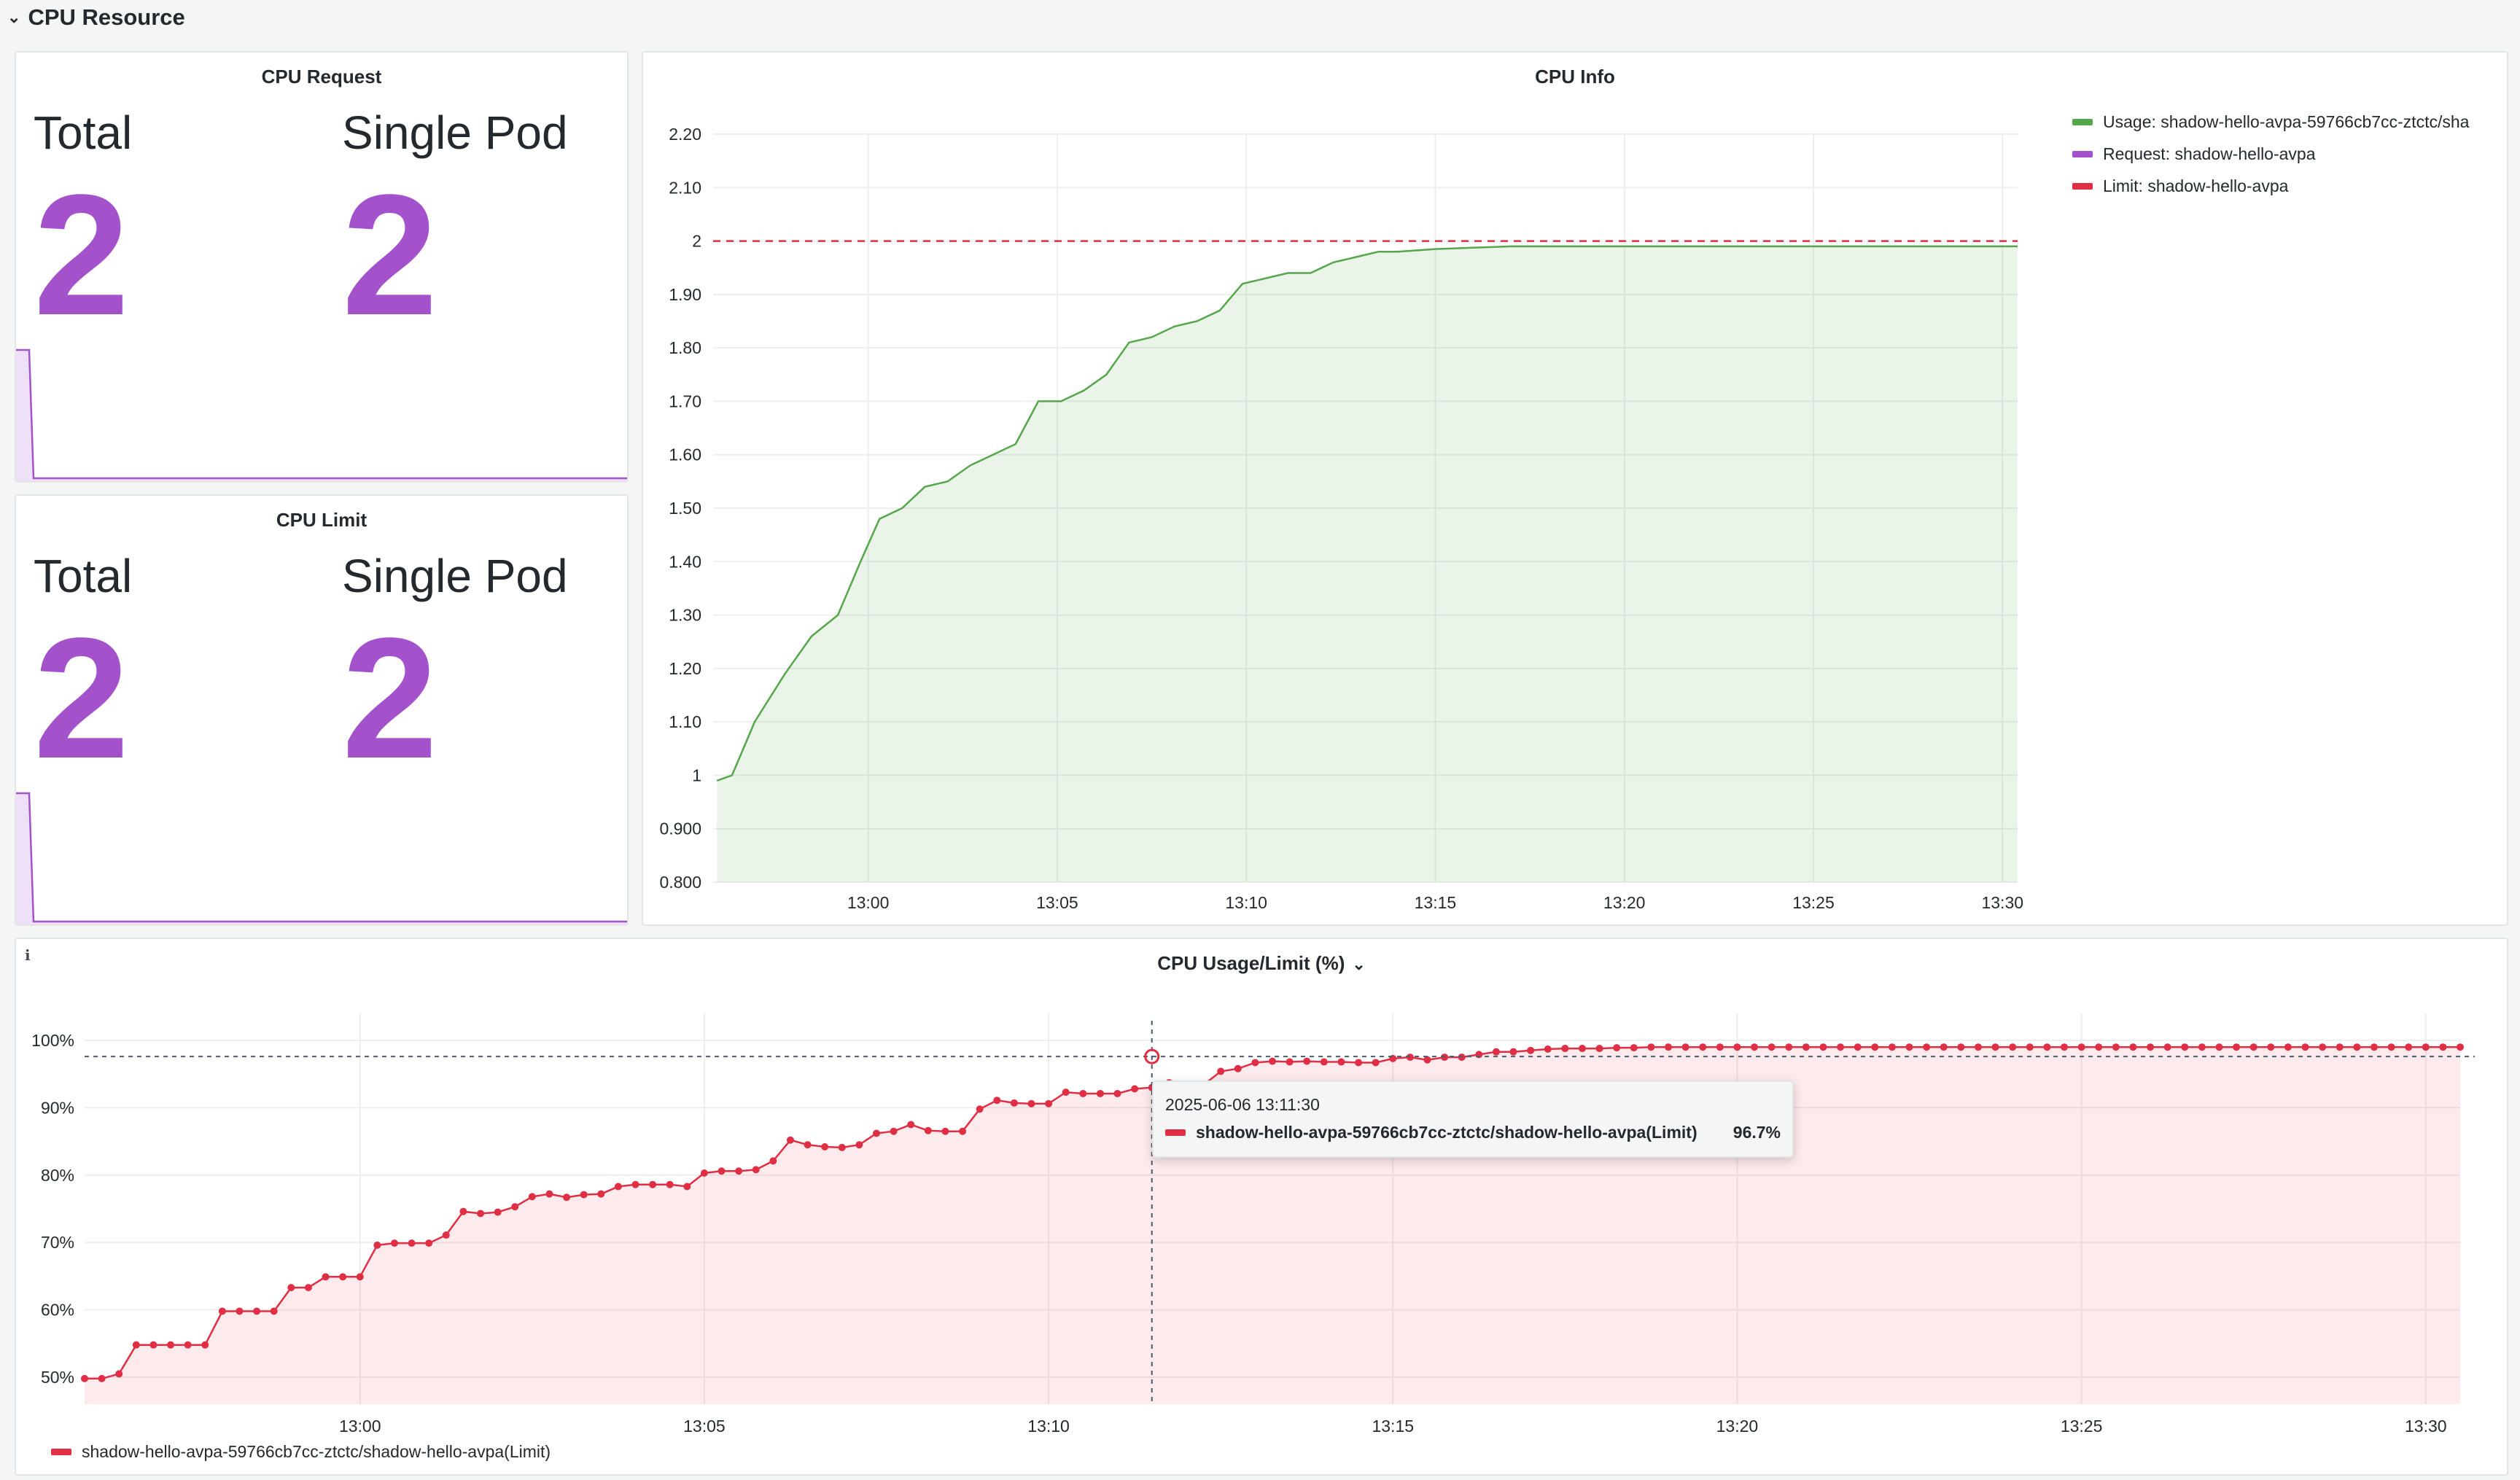  I want to click on y-tick-label: 1.10, so click(685, 722).